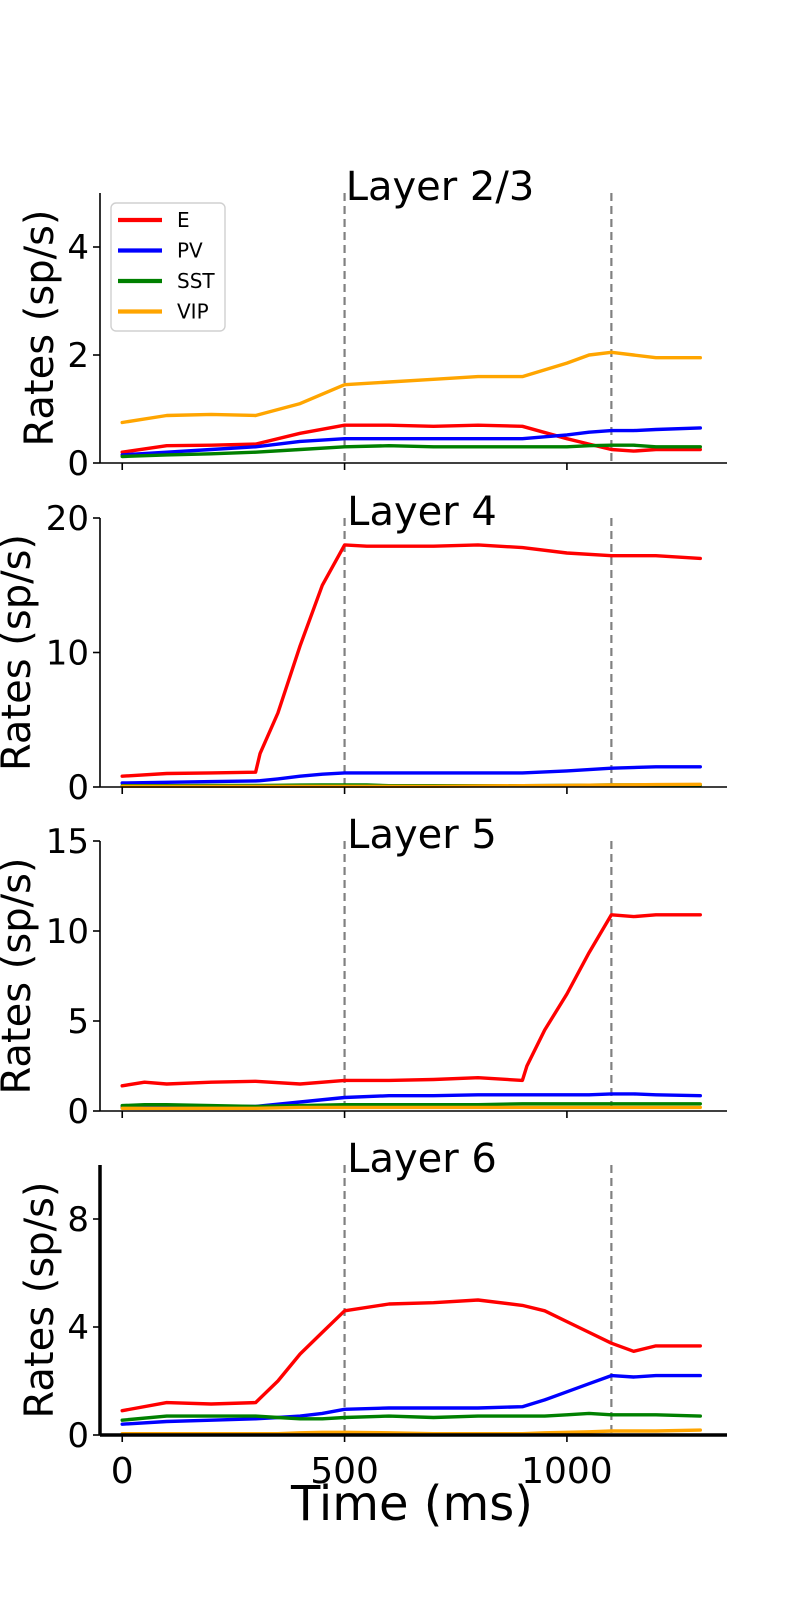  Describe the element at coordinates (193, 312) in the screenshot. I see `legend-label-vip: VIP` at that location.